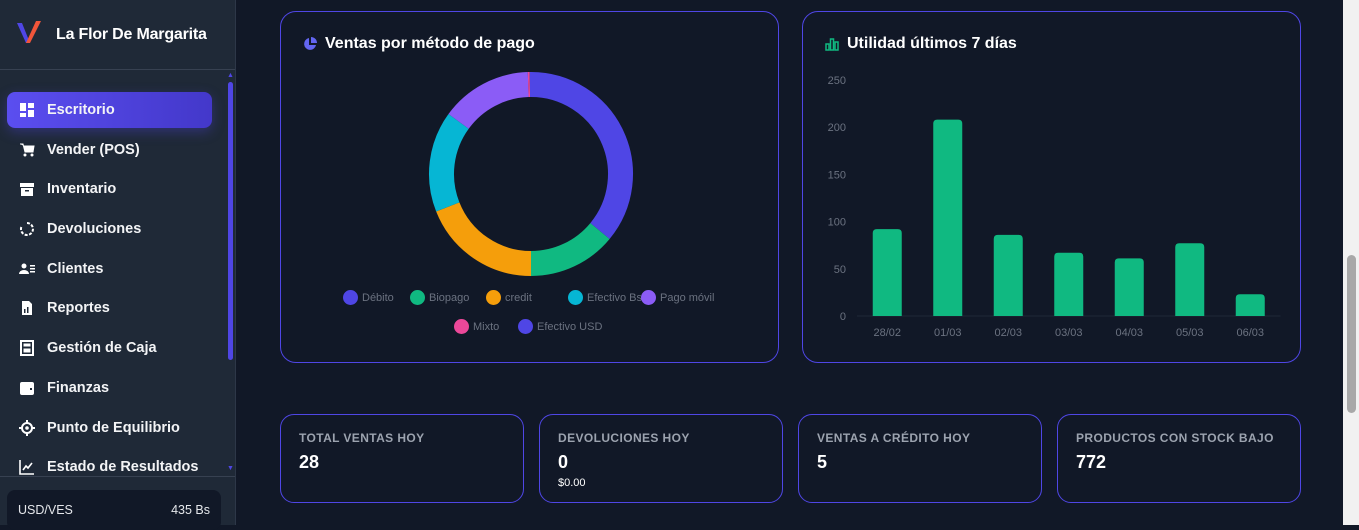 The height and width of the screenshot is (530, 1359). Describe the element at coordinates (109, 269) in the screenshot. I see `sidebar-item-clientes: Clientes` at that location.